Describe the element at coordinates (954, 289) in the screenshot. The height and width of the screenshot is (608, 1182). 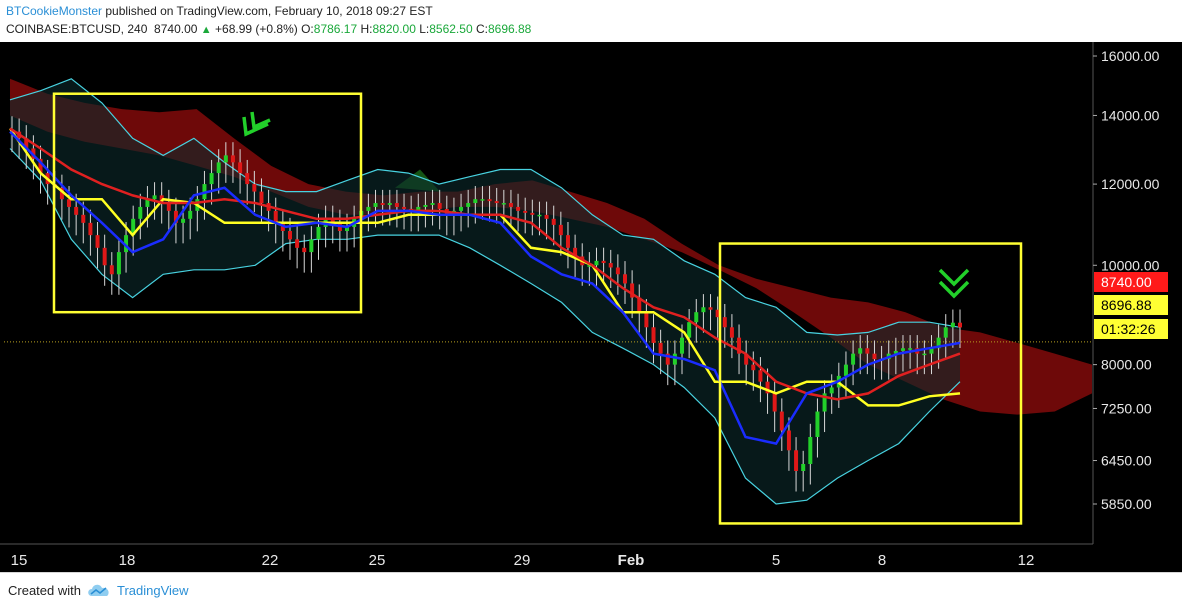
I see `double-chevron-marker-right-inner` at that location.